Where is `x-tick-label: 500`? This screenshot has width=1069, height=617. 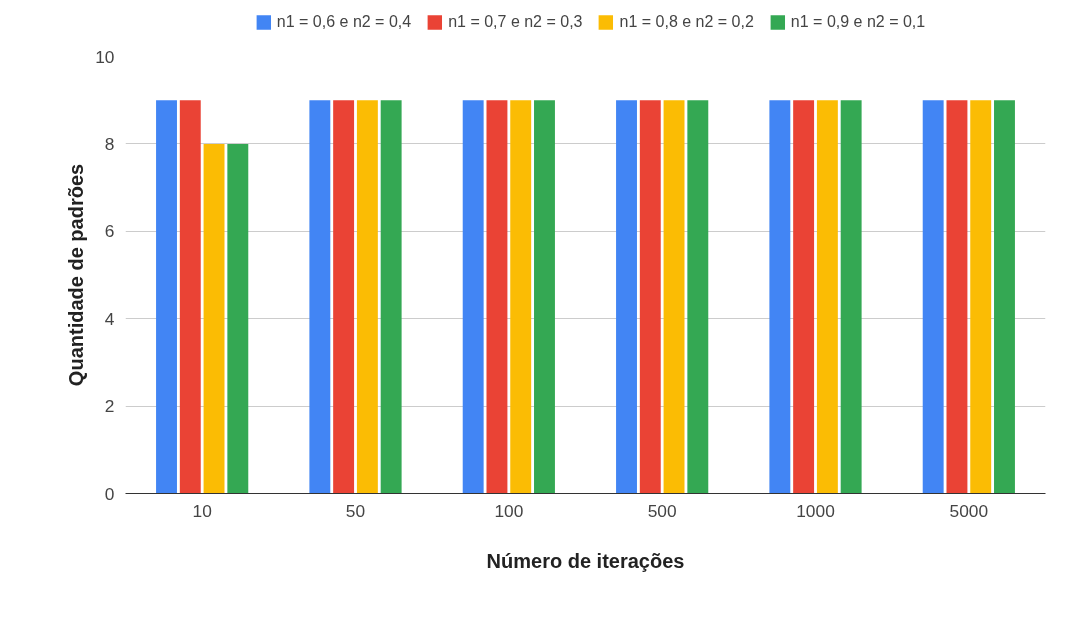 x-tick-label: 500 is located at coordinates (662, 510).